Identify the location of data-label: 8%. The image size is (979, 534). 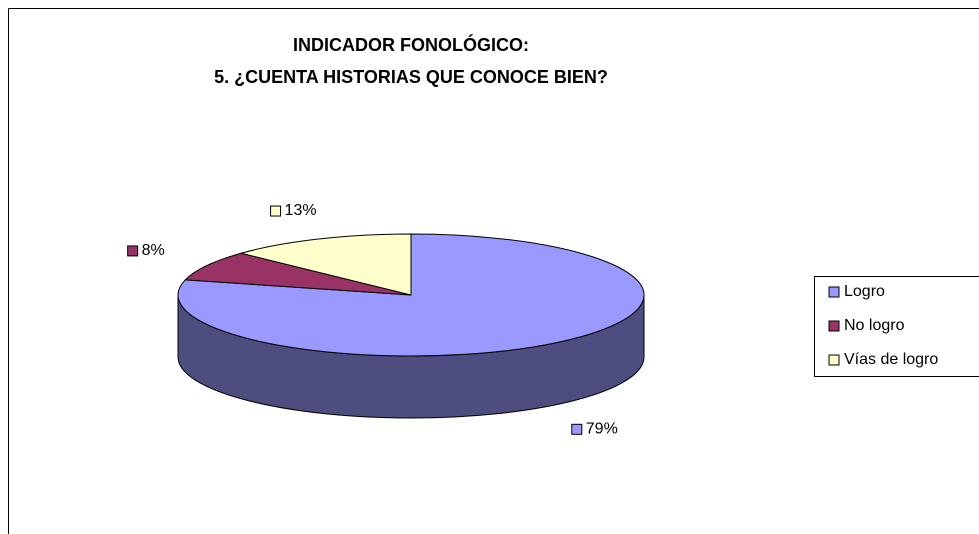
(153, 250).